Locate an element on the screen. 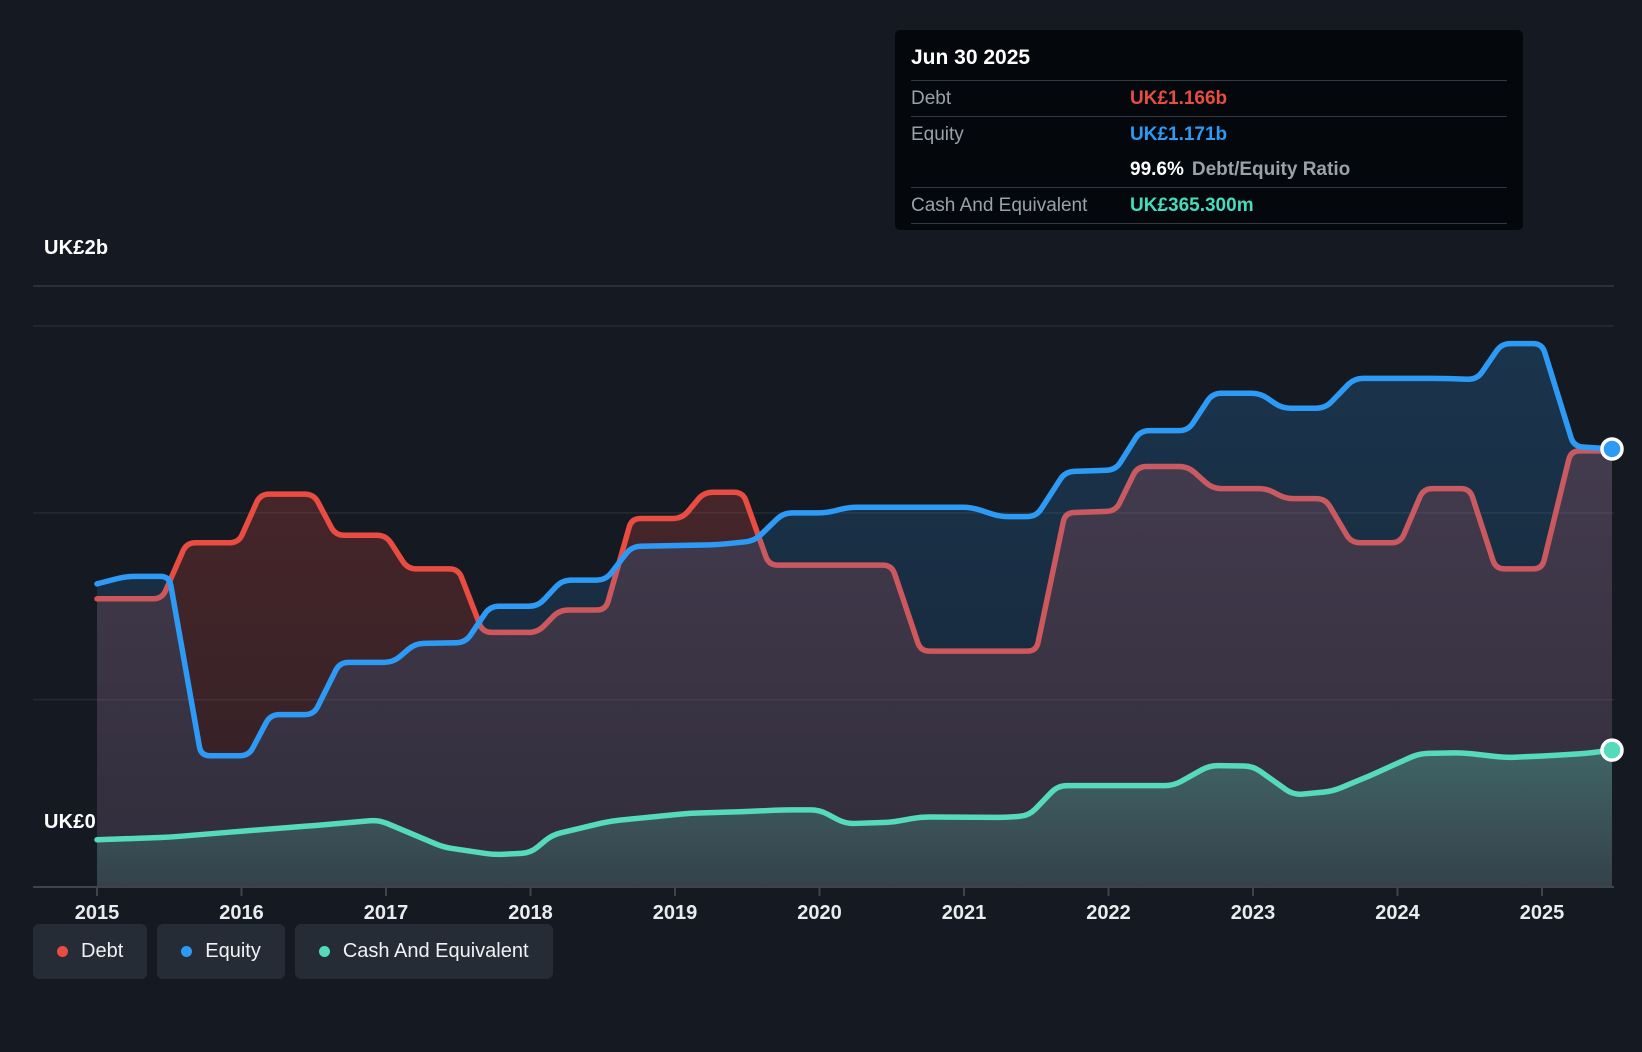 Image resolution: width=1642 pixels, height=1052 pixels. legend-debt-label: Debt is located at coordinates (102, 951).